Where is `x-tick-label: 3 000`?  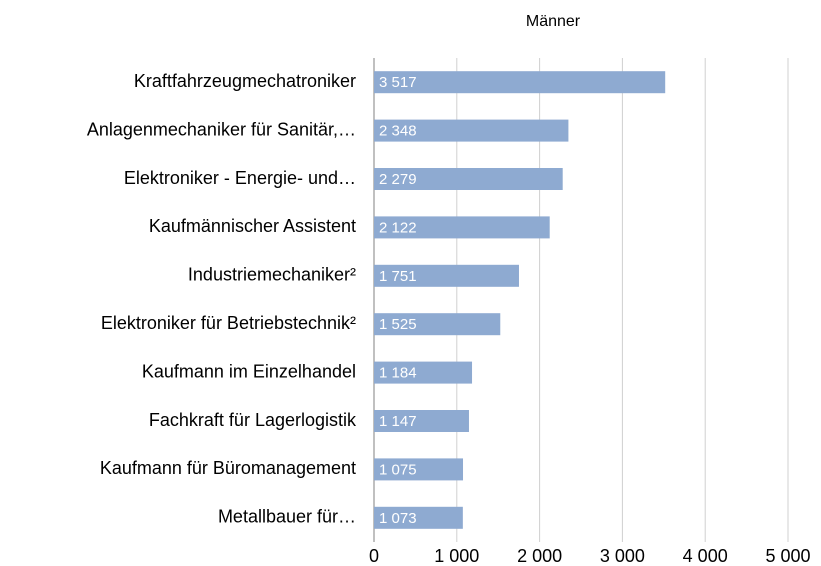 x-tick-label: 3 000 is located at coordinates (622, 556).